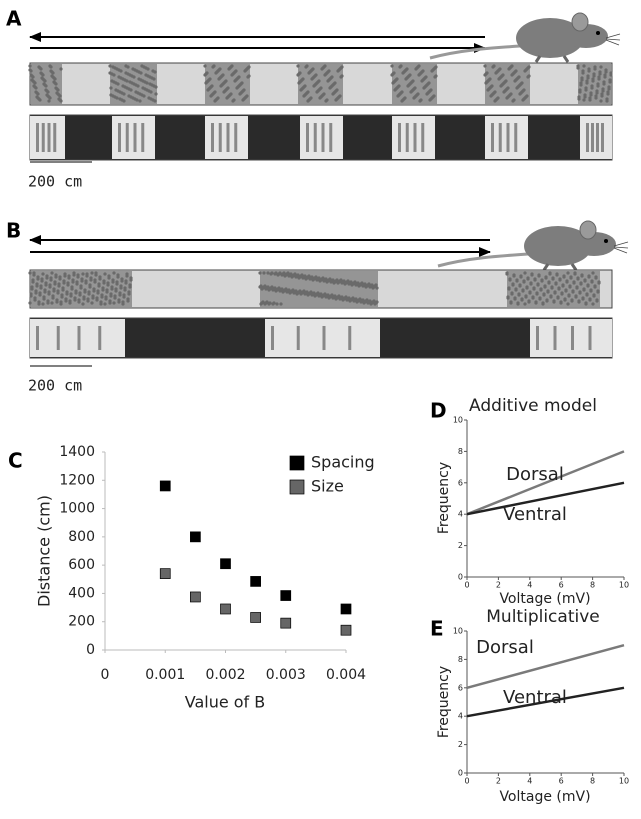 Image resolution: width=641 pixels, height=819 pixels. I want to click on y-tick-label: 2, so click(460, 744).